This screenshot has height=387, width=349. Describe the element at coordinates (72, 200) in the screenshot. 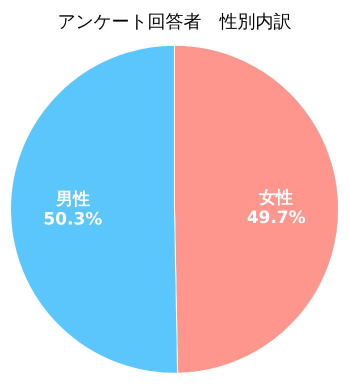

I see `slice-label: 男性` at that location.